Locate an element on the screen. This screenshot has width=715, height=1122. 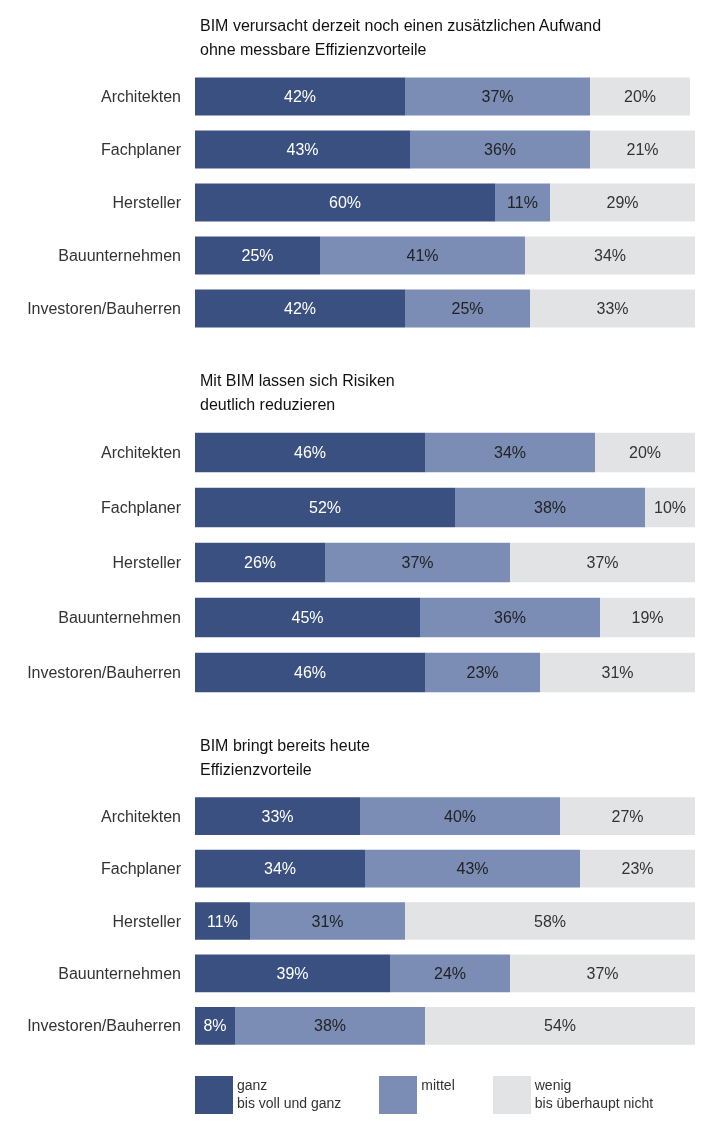
chart-title: BIM bringt bereits heute Effizienzvorteile is located at coordinates (285, 757).